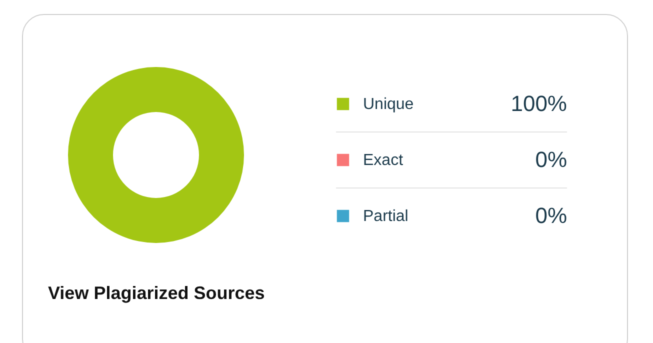 The height and width of the screenshot is (343, 653). What do you see at coordinates (388, 104) in the screenshot?
I see `legend-label: Unique` at bounding box center [388, 104].